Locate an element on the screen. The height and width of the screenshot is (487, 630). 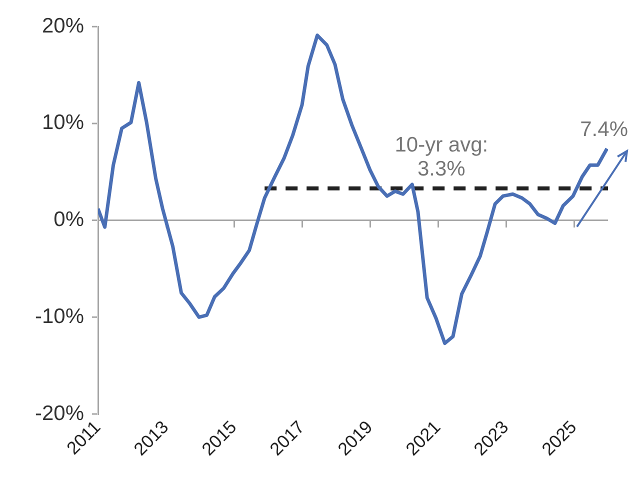
annotation: 7.4% is located at coordinates (604, 129).